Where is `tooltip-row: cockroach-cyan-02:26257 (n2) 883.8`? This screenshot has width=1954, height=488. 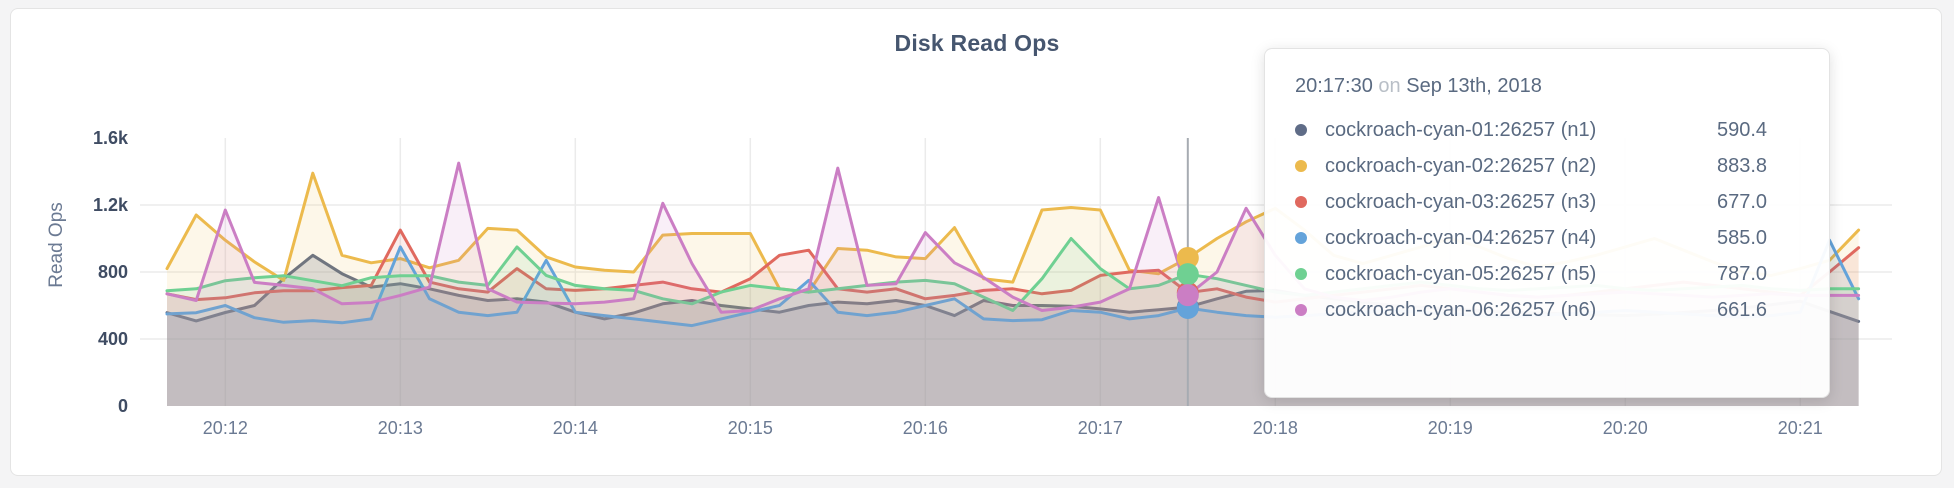 tooltip-row: cockroach-cyan-02:26257 (n2) 883.8 is located at coordinates (1547, 166).